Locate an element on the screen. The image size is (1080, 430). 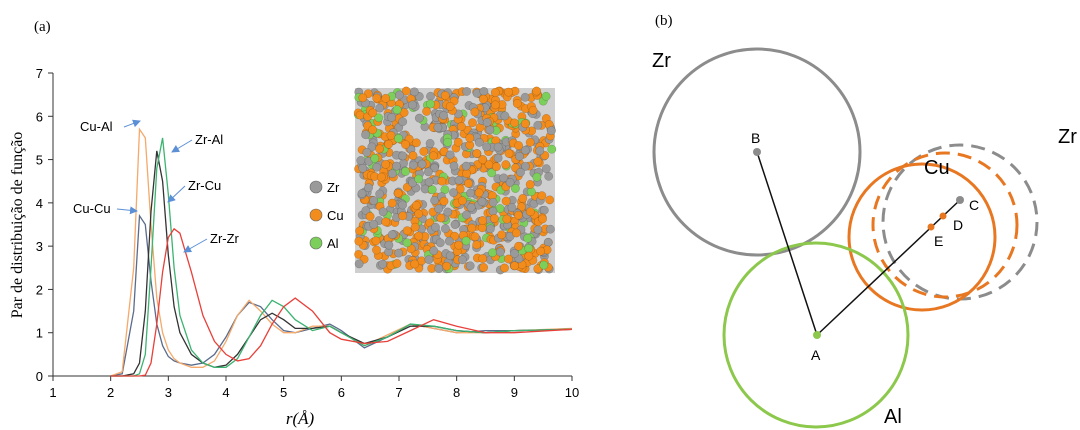
circle-label: Zr is located at coordinates (661, 61).